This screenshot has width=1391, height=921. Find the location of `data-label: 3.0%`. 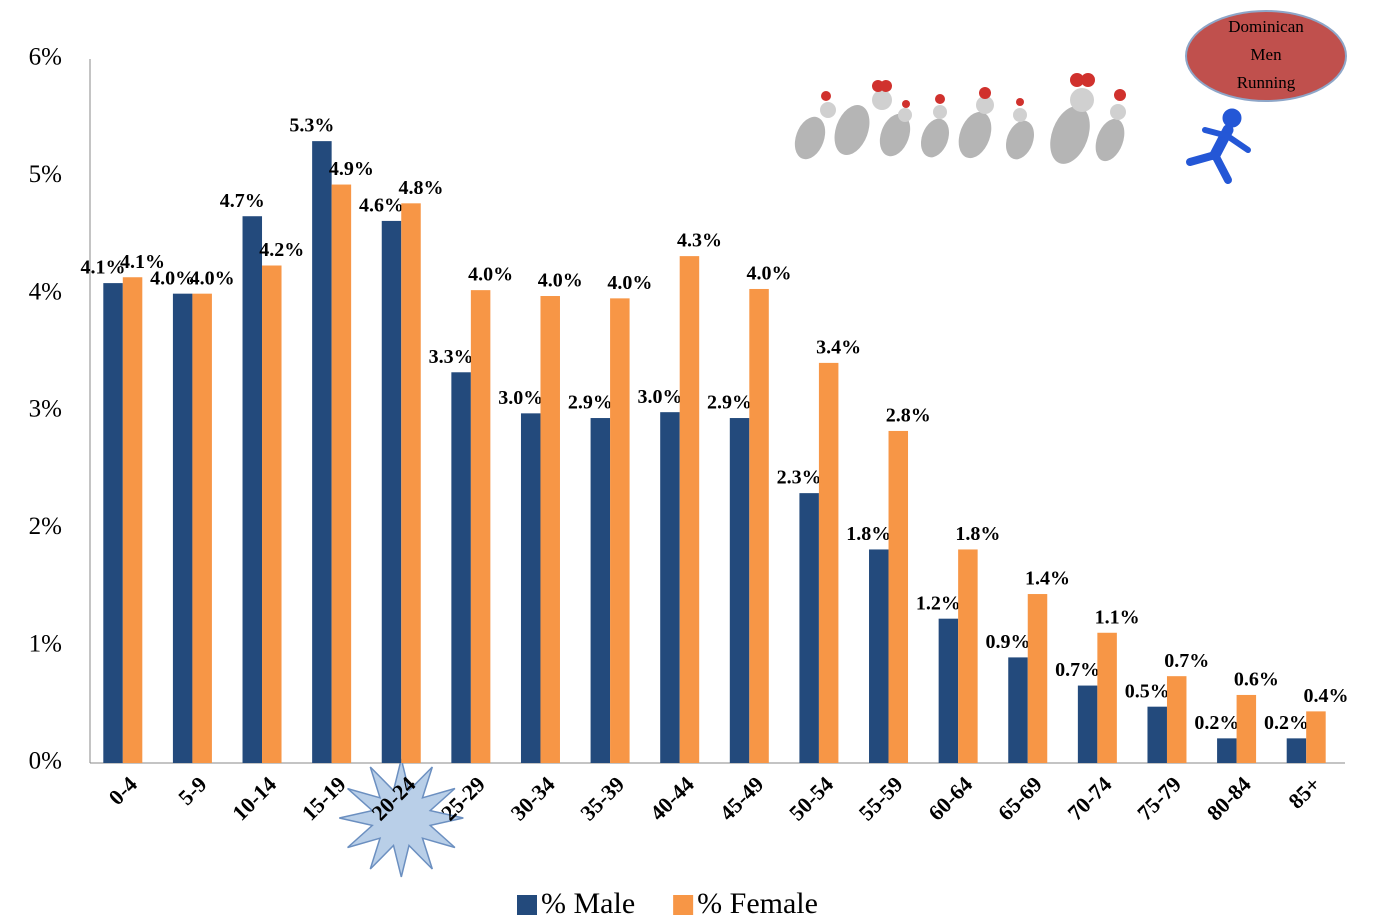

data-label: 3.0% is located at coordinates (520, 398).